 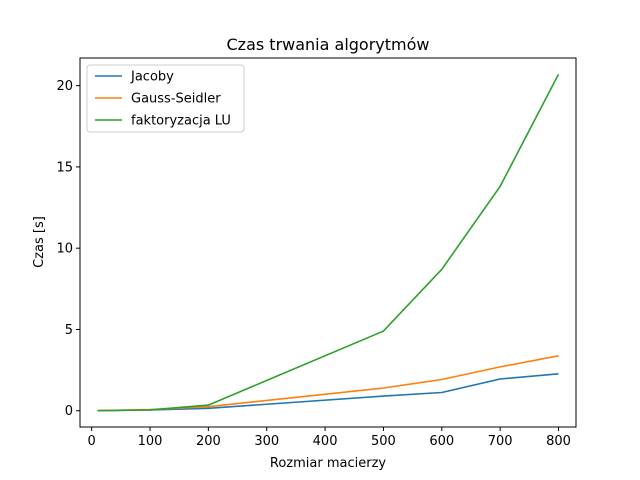 I want to click on x-tick-label: 800, so click(x=558, y=441).